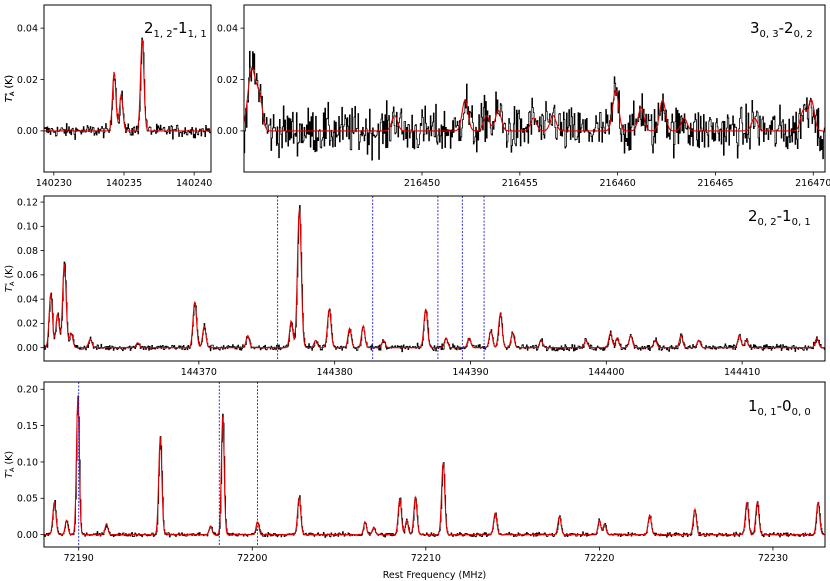  Describe the element at coordinates (175, 29) in the screenshot. I see `transition-label: 21, 2-11, 1` at that location.